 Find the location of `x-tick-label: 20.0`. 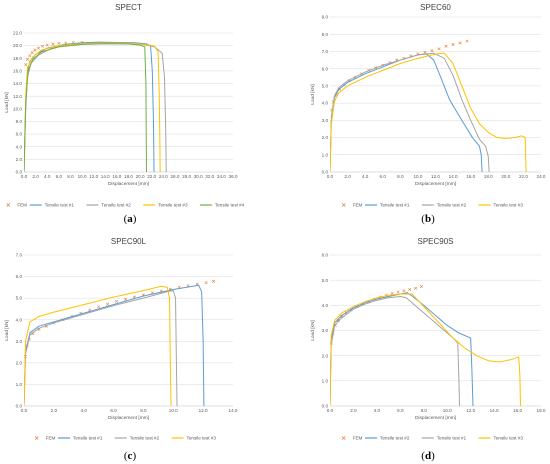

x-tick-label: 20.0 is located at coordinates (505, 176).